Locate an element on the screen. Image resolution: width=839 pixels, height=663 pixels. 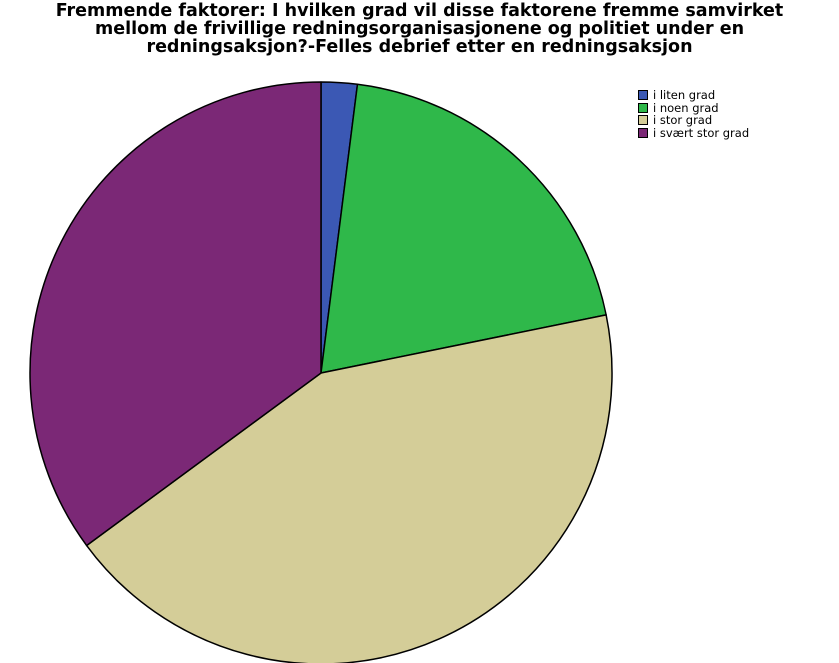
legend-item-i-stor-grad: i stor grad is located at coordinates (693, 120).